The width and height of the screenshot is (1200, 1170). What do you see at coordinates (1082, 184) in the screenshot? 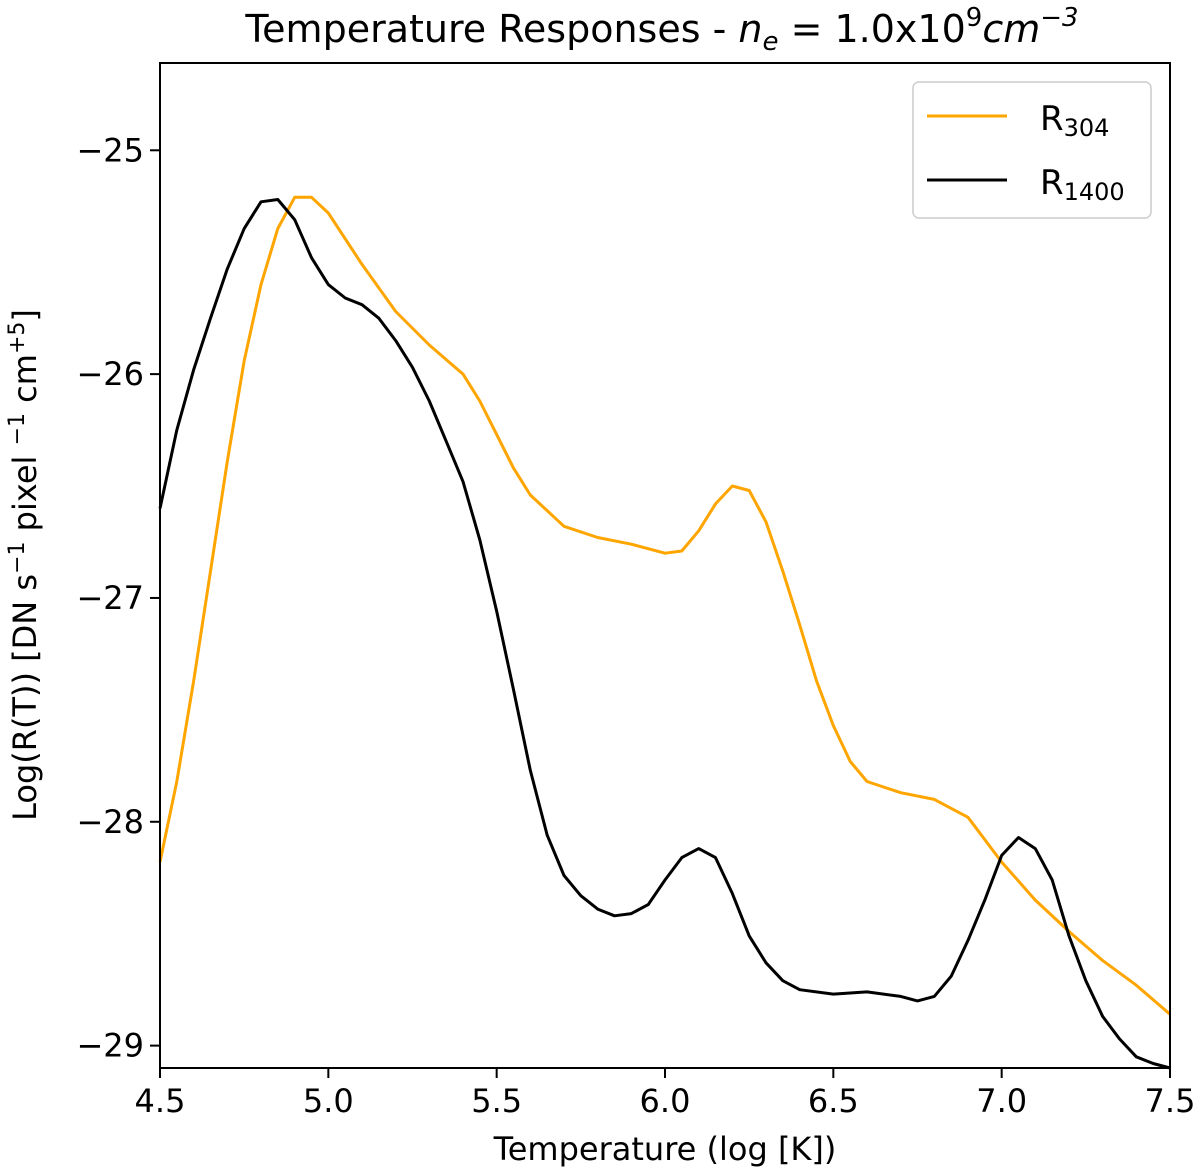
I see `legend-label-r1400: R1400` at bounding box center [1082, 184].